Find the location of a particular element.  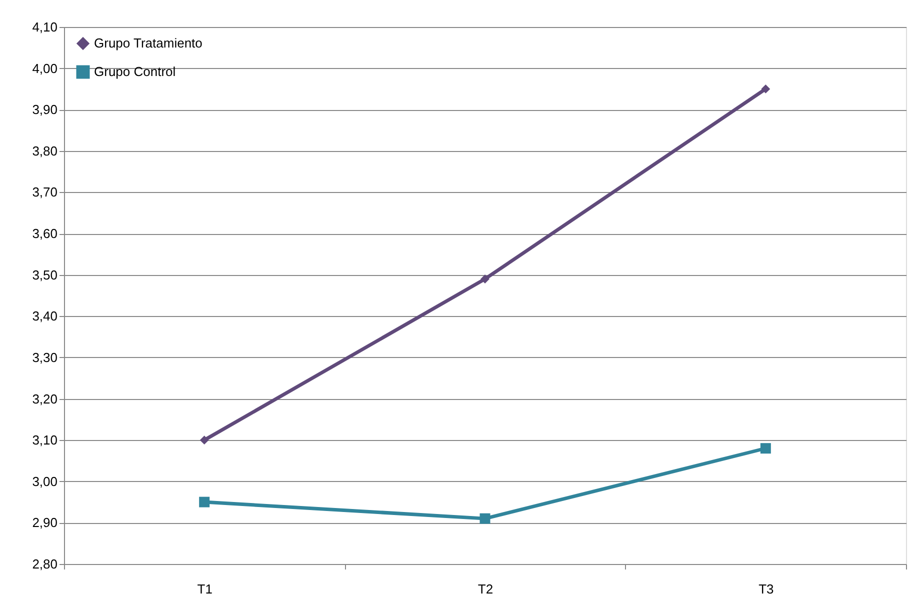

y-tick-label: 3,50 is located at coordinates (45, 274).